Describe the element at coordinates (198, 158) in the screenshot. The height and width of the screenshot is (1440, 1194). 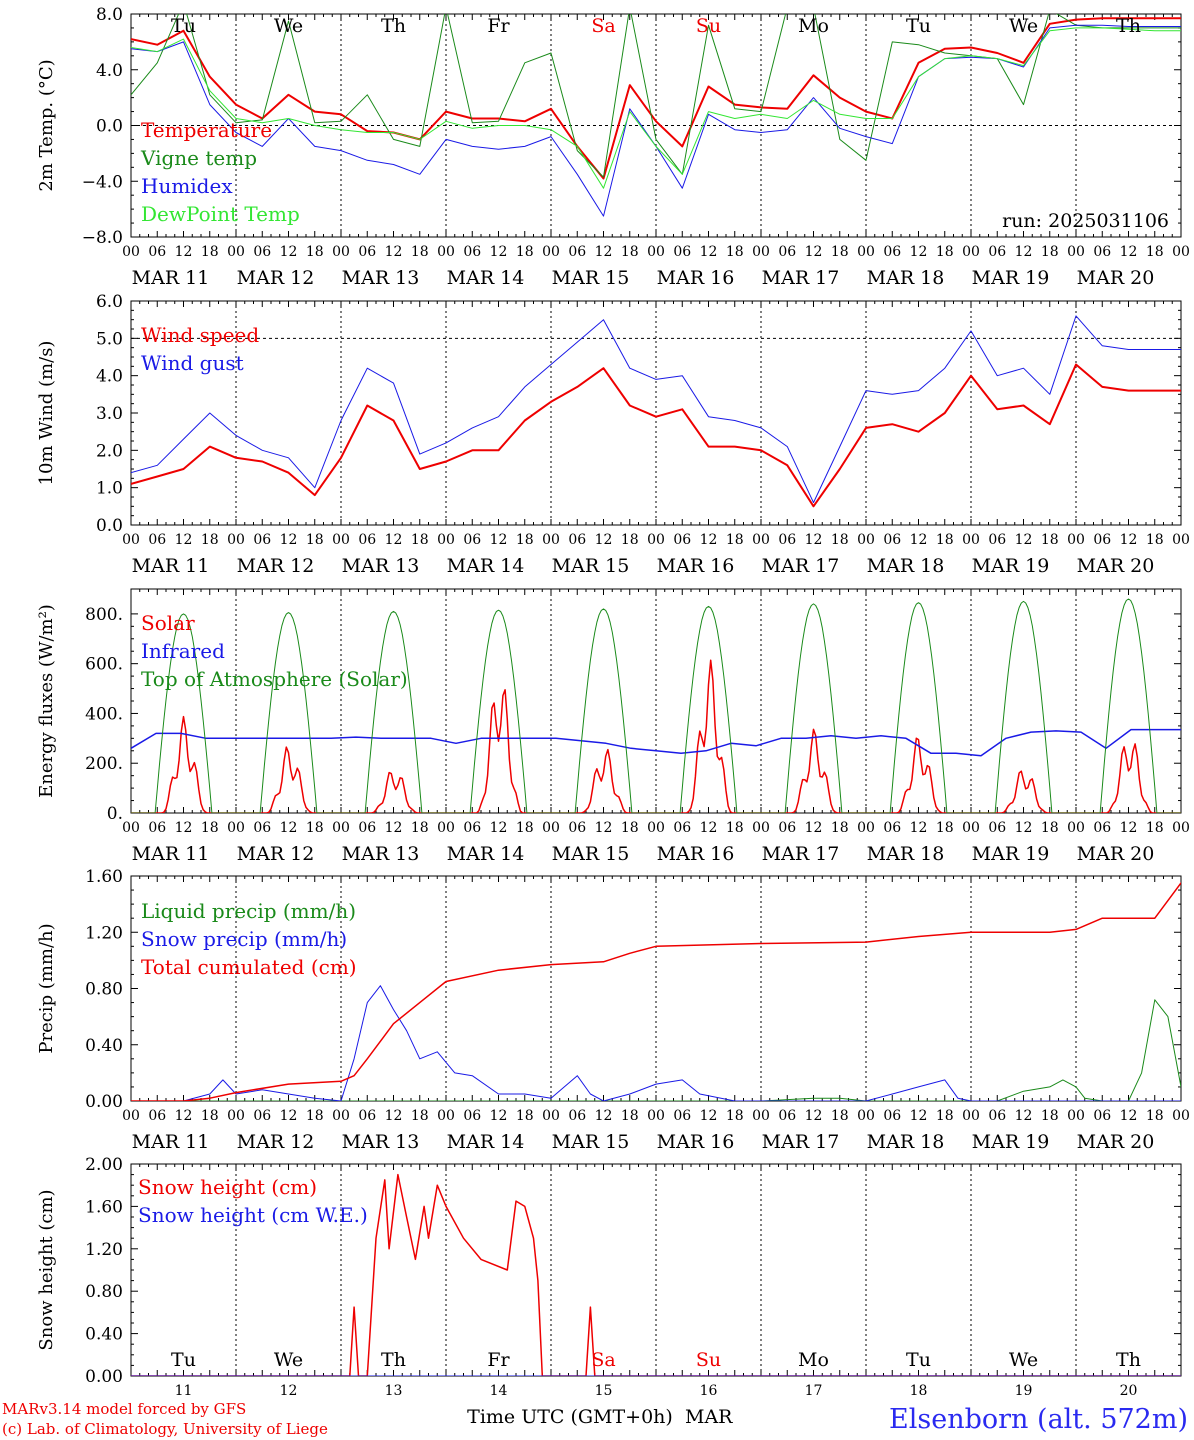
I see `legend-entry: Vigne temp` at that location.